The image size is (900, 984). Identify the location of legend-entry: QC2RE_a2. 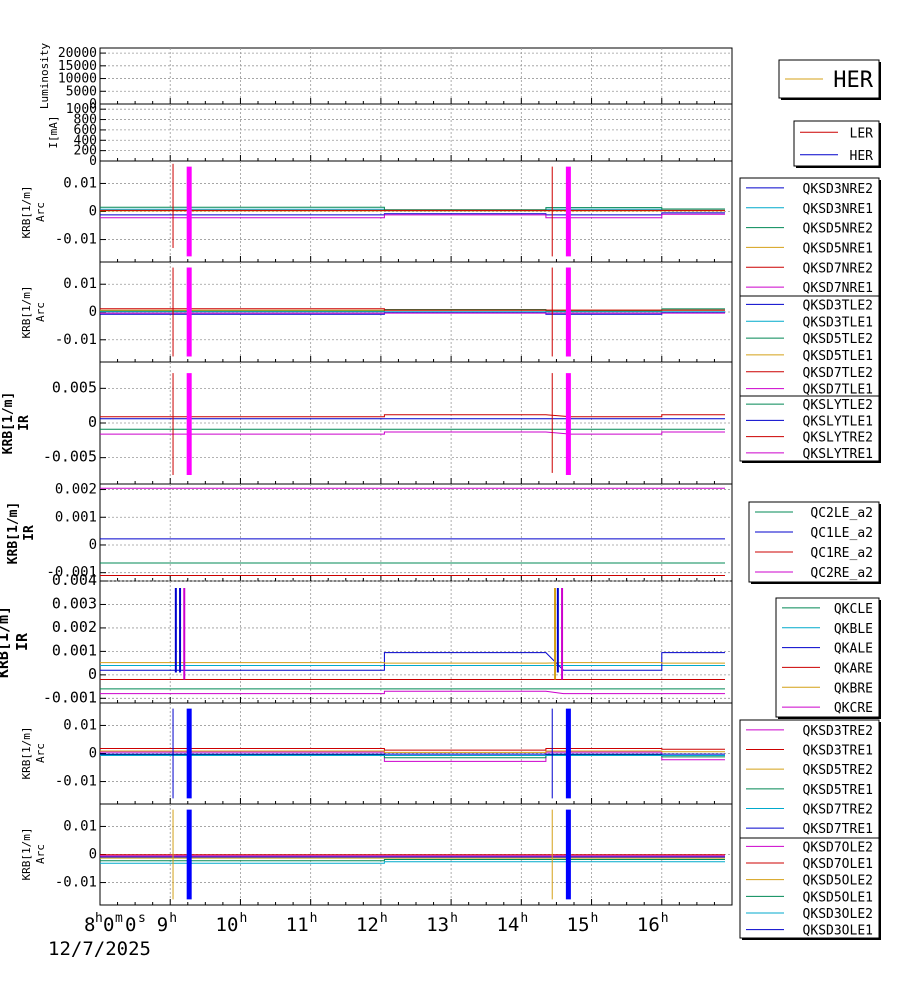
(841, 573).